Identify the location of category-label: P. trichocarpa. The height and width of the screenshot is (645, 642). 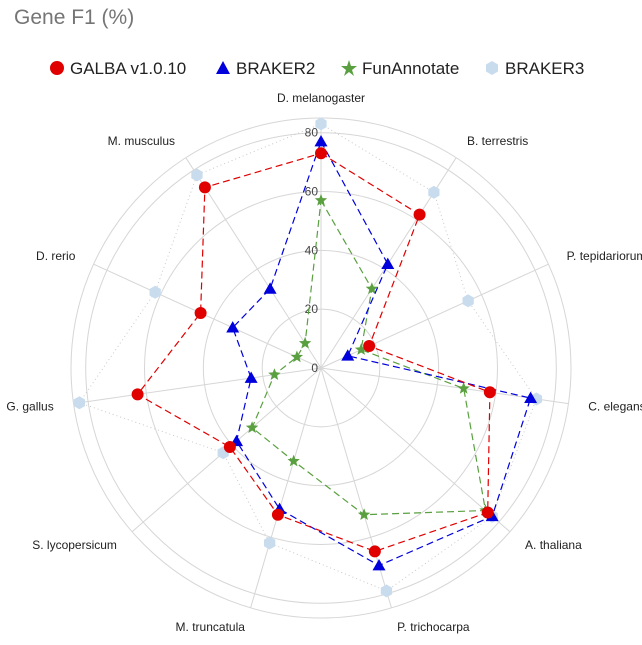
(433, 627).